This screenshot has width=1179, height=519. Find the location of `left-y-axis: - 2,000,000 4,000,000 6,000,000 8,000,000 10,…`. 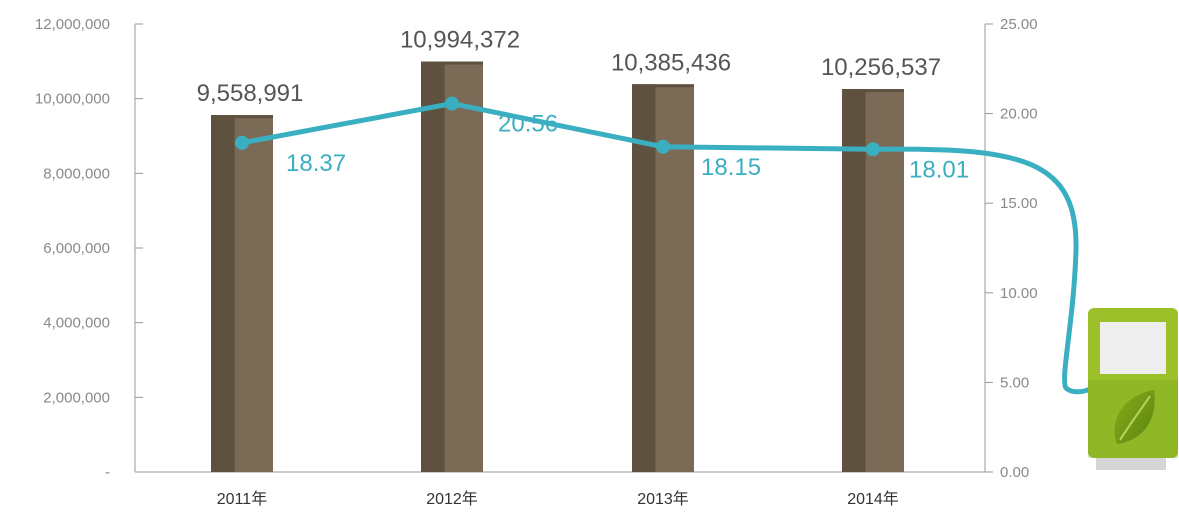

left-y-axis: - 2,000,000 4,000,000 6,000,000 8,000,000 10,… is located at coordinates (89, 248).